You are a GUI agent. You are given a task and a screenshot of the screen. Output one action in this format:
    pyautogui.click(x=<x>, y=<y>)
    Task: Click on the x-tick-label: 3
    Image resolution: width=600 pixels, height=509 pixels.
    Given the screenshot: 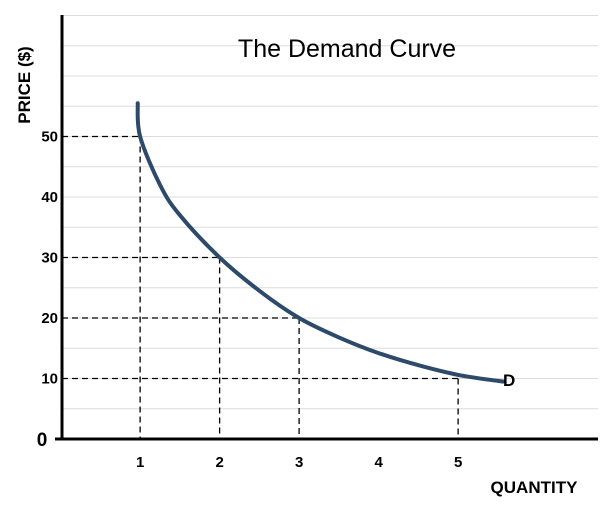 What is the action you would take?
    pyautogui.click(x=299, y=462)
    